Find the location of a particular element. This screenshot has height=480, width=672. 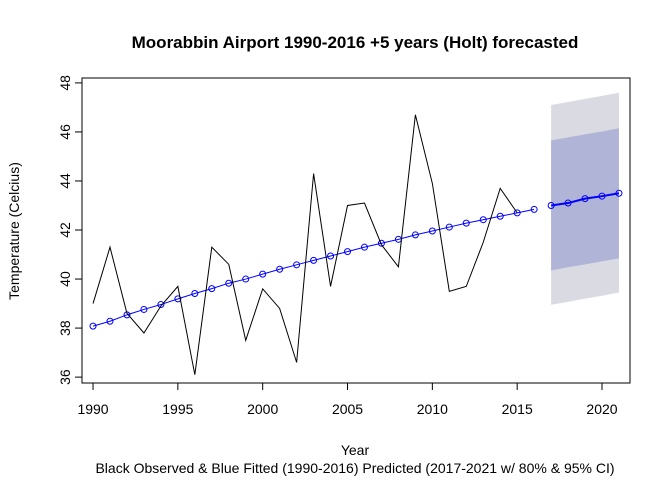

forecast-line is located at coordinates (585, 199).